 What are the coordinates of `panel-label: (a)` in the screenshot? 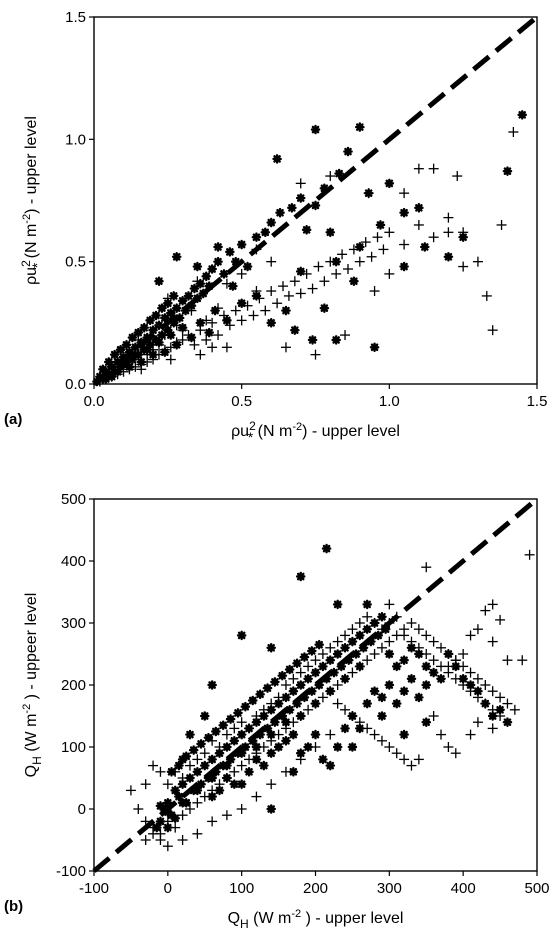 It's located at (13, 419).